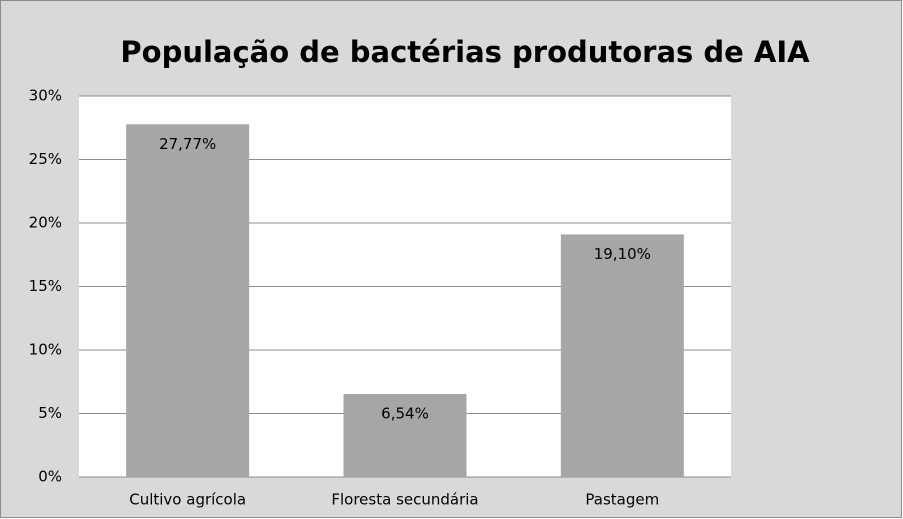 The height and width of the screenshot is (519, 903). What do you see at coordinates (187, 144) in the screenshot?
I see `data-label: 27,77%` at bounding box center [187, 144].